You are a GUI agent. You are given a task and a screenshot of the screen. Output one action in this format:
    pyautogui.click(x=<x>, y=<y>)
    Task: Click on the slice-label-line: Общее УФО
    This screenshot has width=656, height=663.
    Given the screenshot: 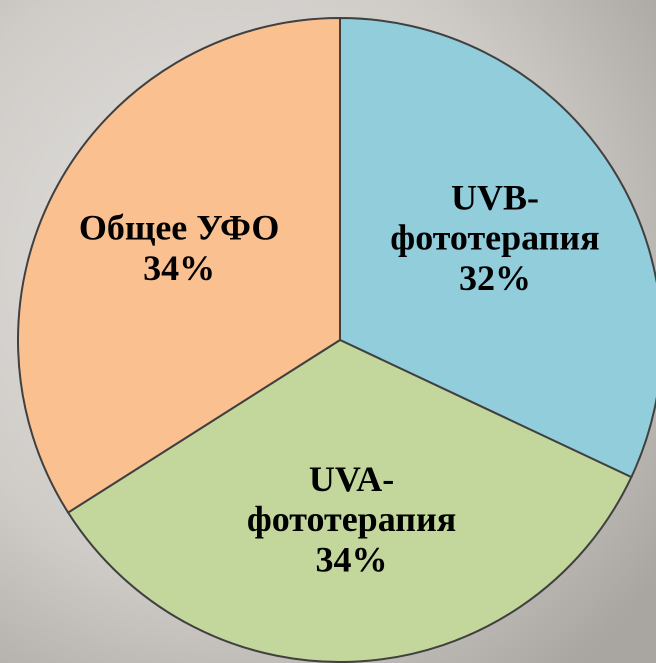 What is the action you would take?
    pyautogui.click(x=179, y=228)
    